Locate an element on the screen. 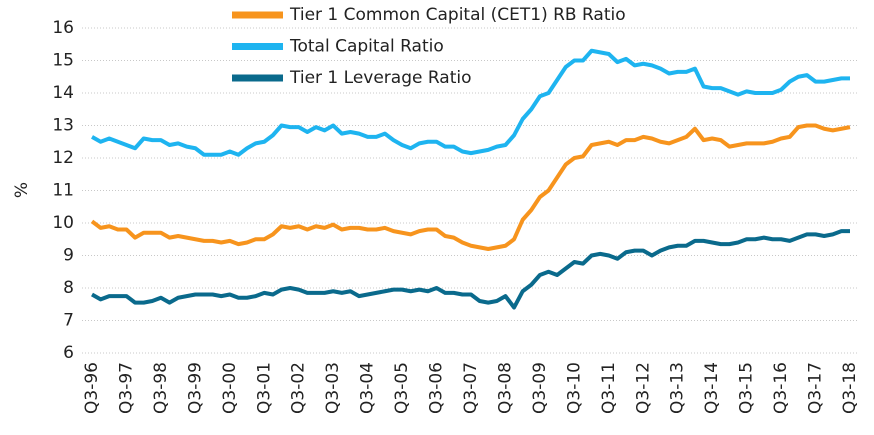 This screenshot has width=874, height=435. y-tick-label: 14 is located at coordinates (63, 93).